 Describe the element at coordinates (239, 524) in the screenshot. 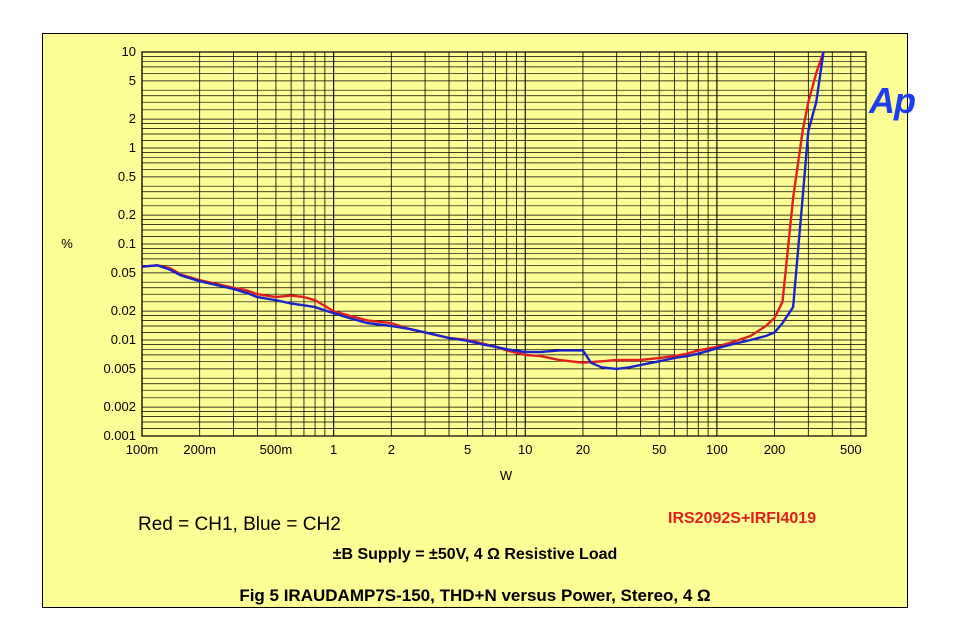

I see `legend-text: Red = CH1, Blue = CH2` at that location.